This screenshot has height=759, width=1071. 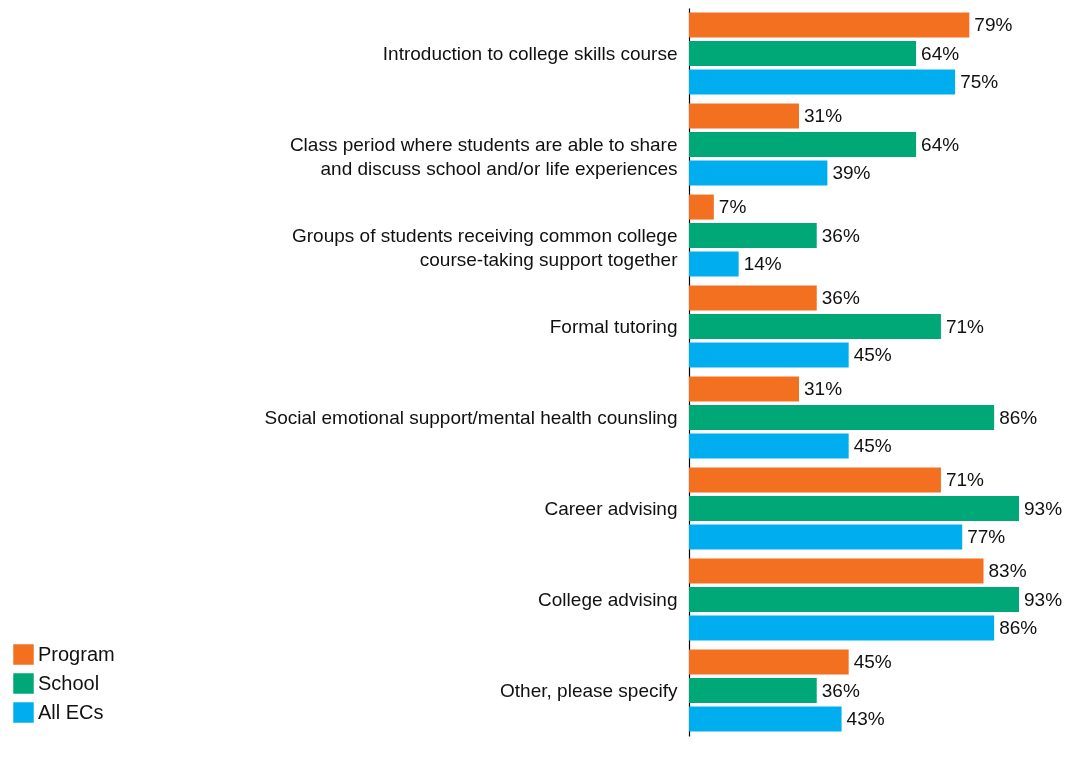 What do you see at coordinates (589, 690) in the screenshot?
I see `y-tick-label: Other, please specify` at bounding box center [589, 690].